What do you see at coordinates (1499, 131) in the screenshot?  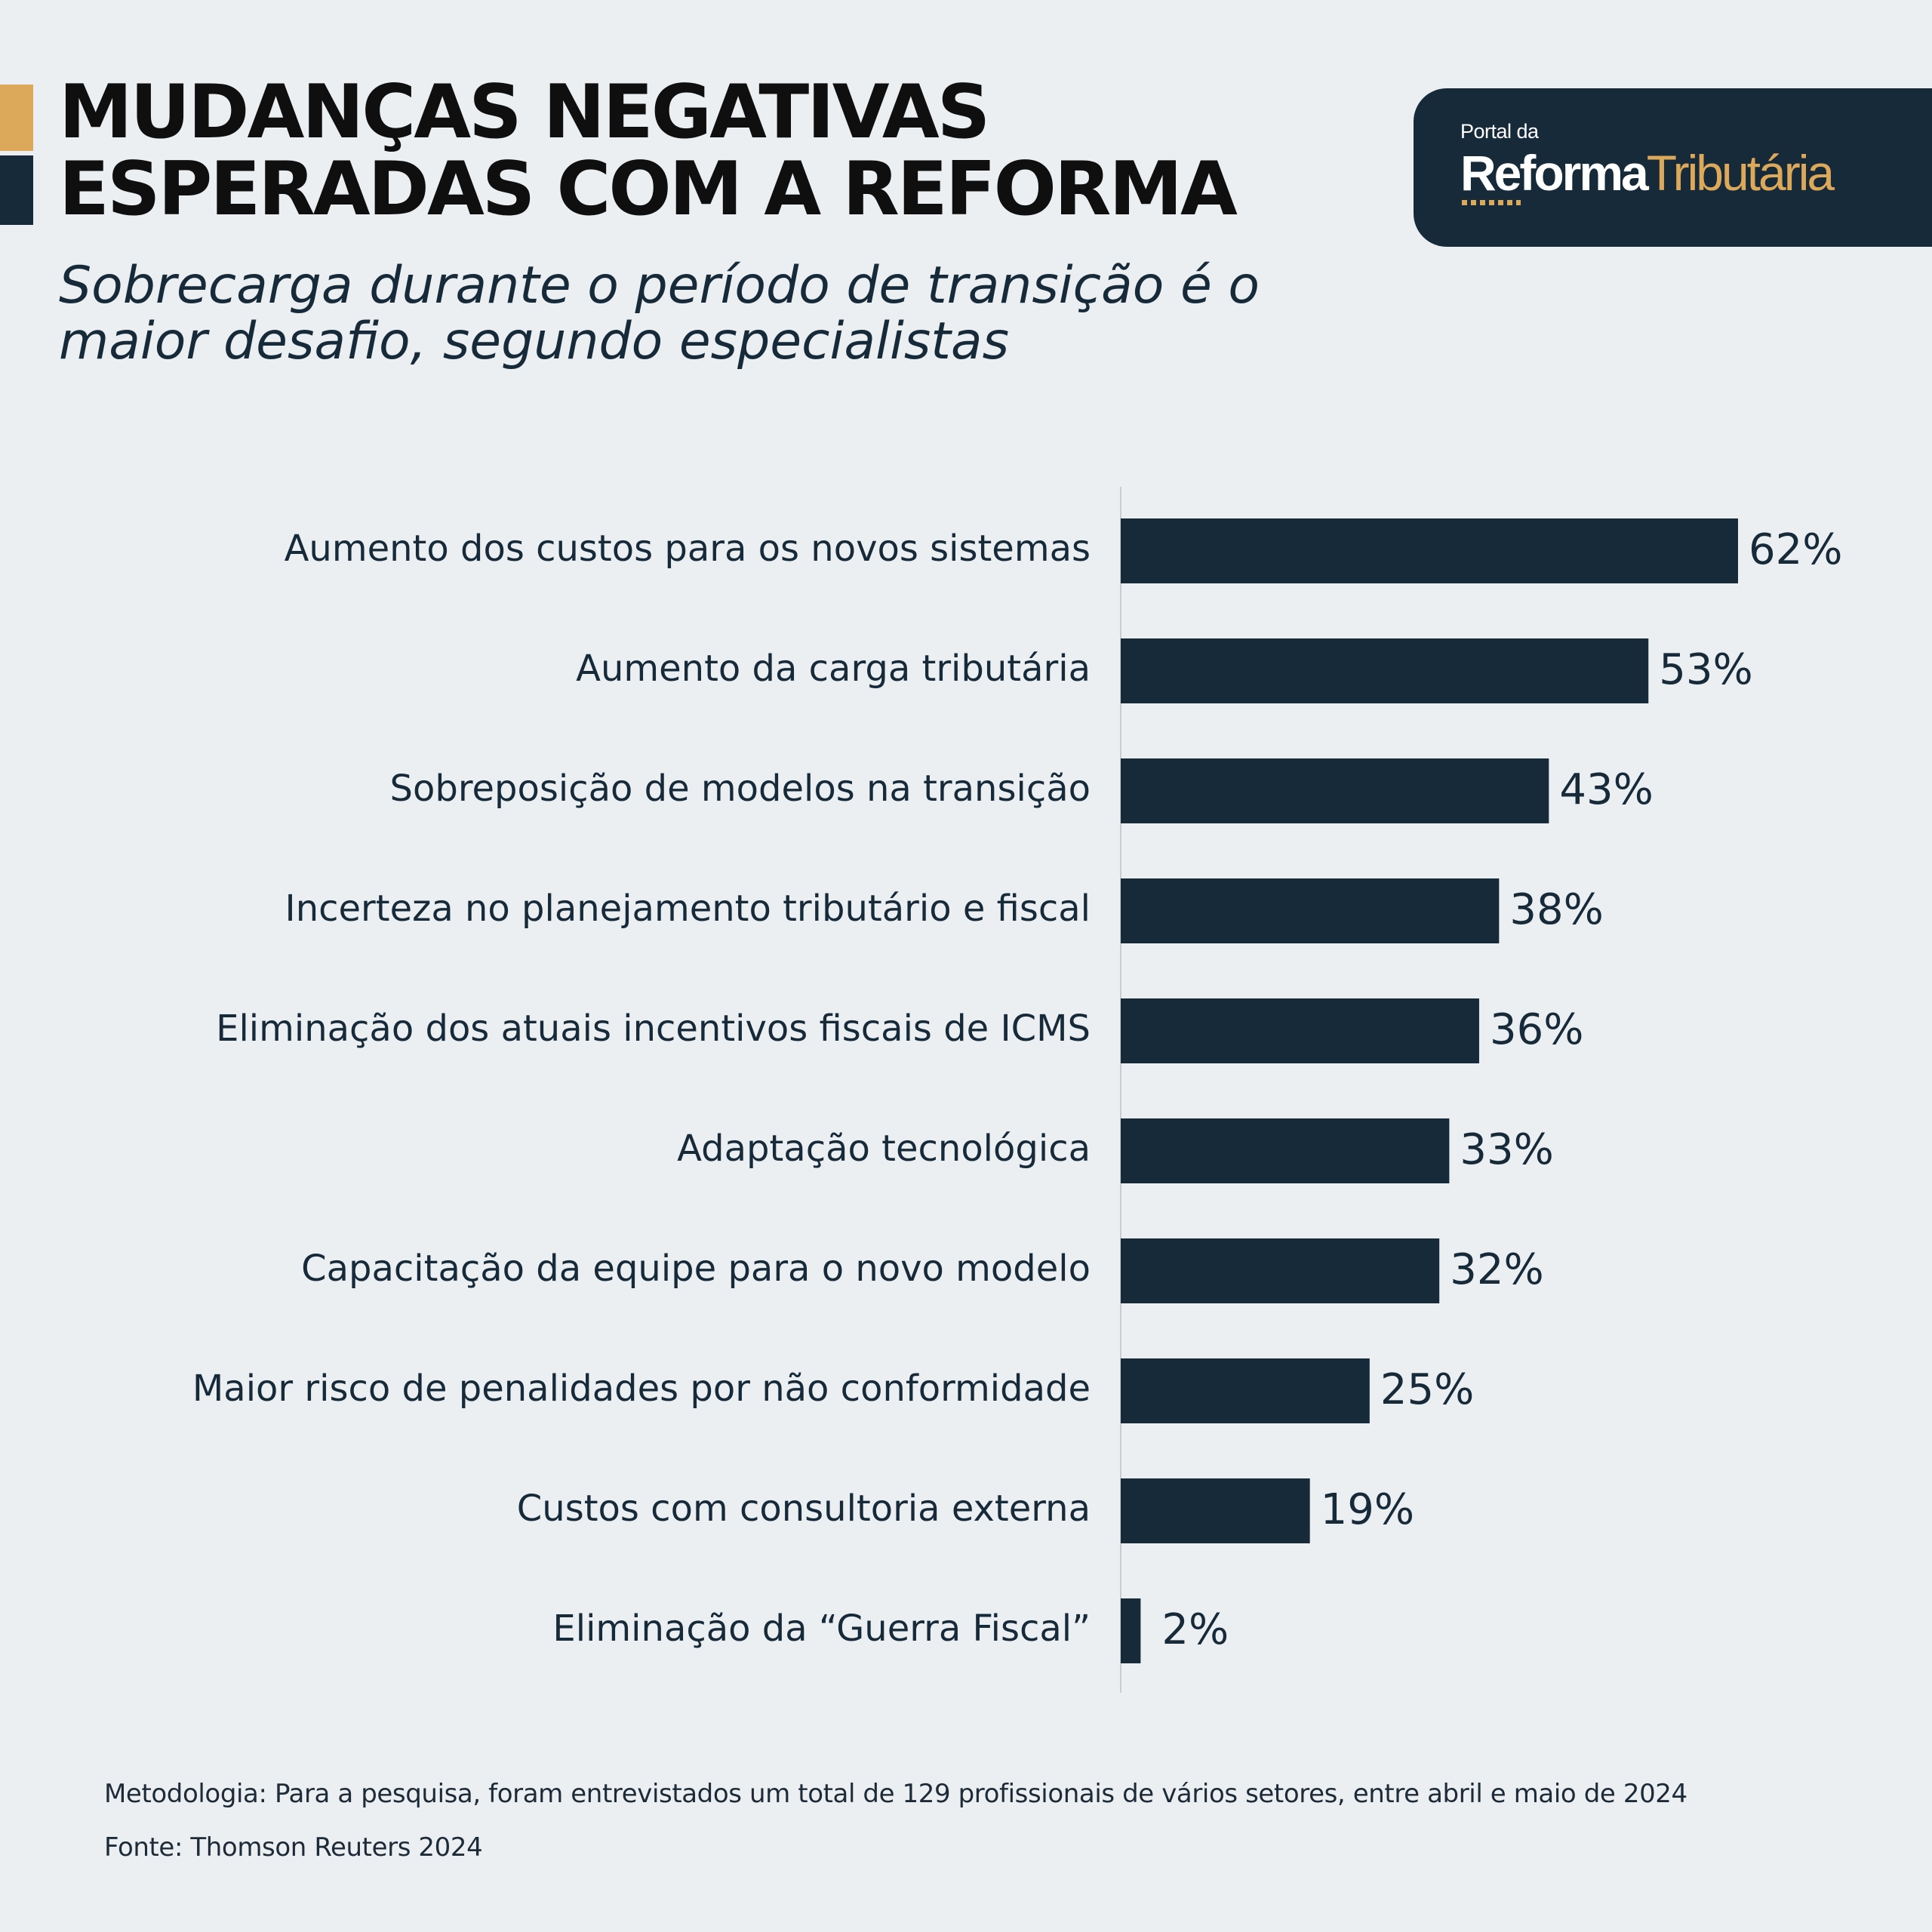 I see `logo-small-text: Portal da` at bounding box center [1499, 131].